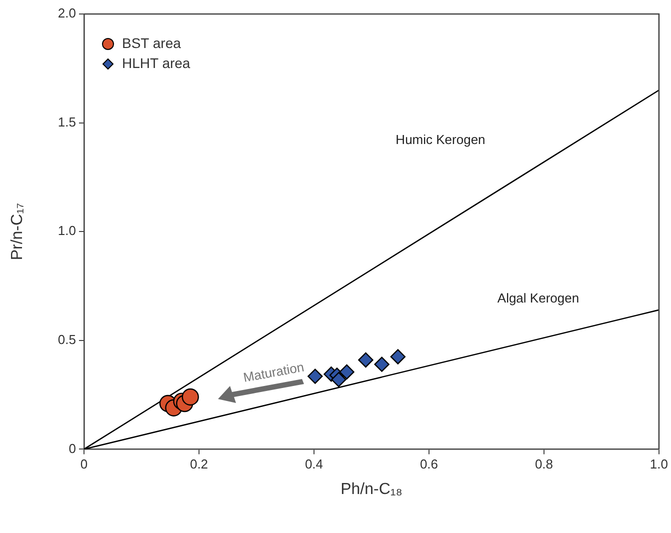  What do you see at coordinates (84, 464) in the screenshot?
I see `x-tick-label: 0` at bounding box center [84, 464].